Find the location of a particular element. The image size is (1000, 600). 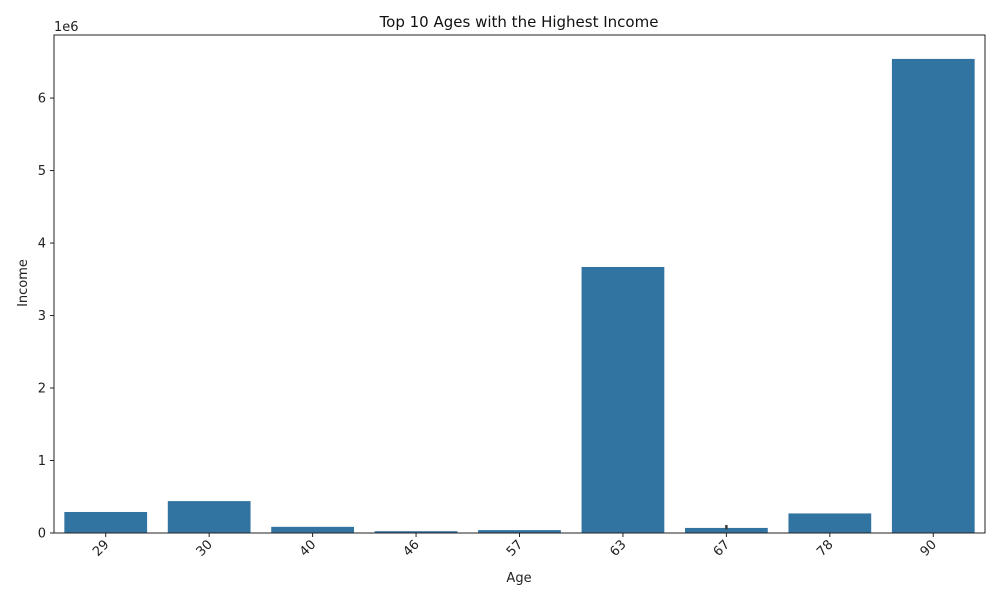

y-axis-offset-label: 1e6 is located at coordinates (66, 27).